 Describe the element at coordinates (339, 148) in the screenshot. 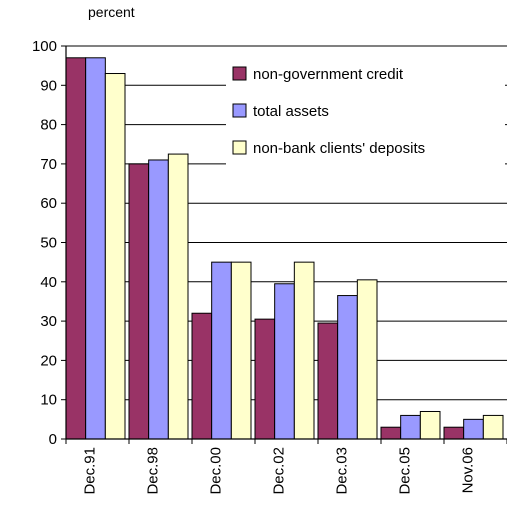

I see `legend-label: non-bank clients' deposits` at that location.